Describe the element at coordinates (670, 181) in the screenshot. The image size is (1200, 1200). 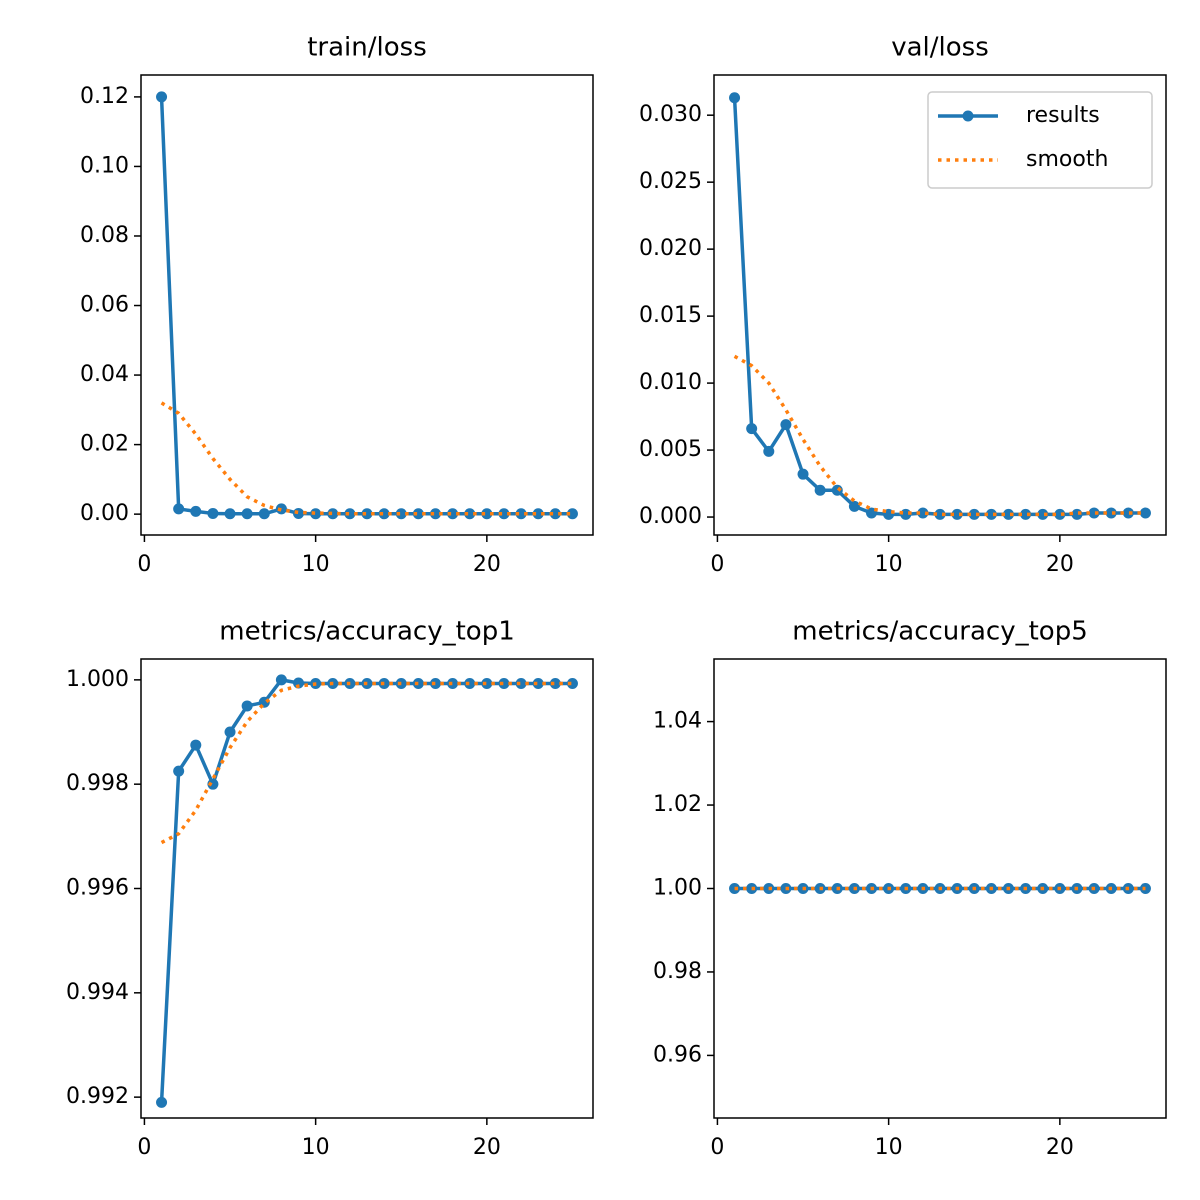
I see `y-tick-label: 0.025` at that location.